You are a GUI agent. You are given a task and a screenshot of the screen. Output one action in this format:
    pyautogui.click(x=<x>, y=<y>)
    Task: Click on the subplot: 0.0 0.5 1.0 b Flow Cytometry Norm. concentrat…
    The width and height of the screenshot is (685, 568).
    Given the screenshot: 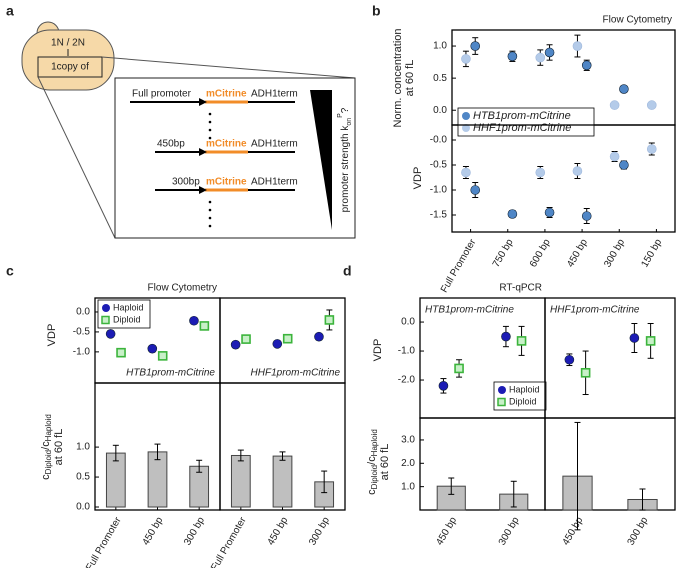 What is the action you would take?
    pyautogui.click(x=524, y=70)
    